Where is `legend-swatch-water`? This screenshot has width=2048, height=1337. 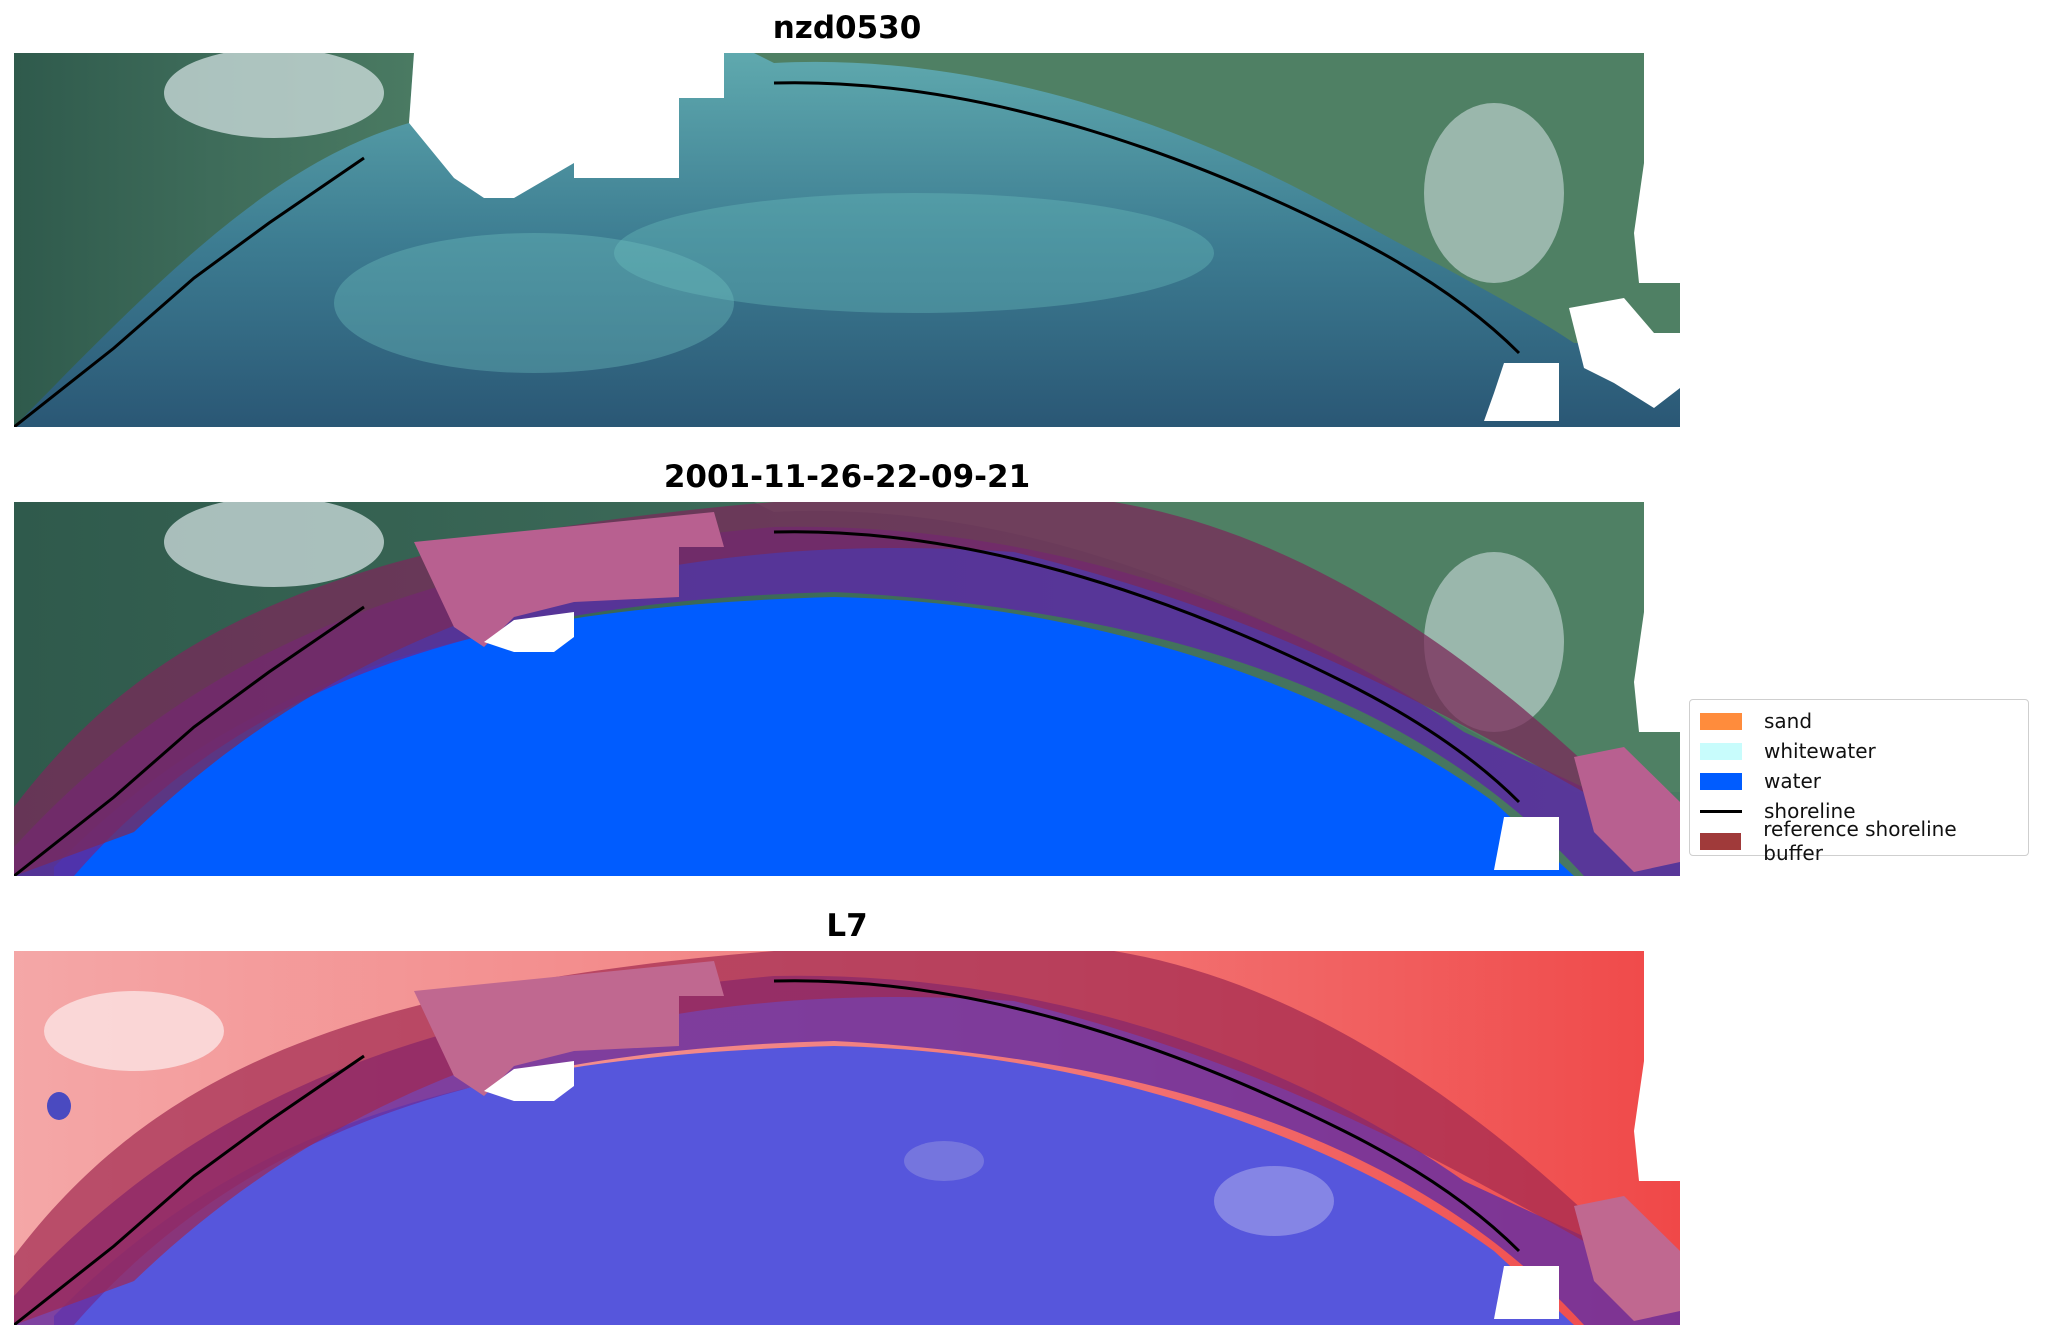
legend-swatch-water is located at coordinates (1721, 781).